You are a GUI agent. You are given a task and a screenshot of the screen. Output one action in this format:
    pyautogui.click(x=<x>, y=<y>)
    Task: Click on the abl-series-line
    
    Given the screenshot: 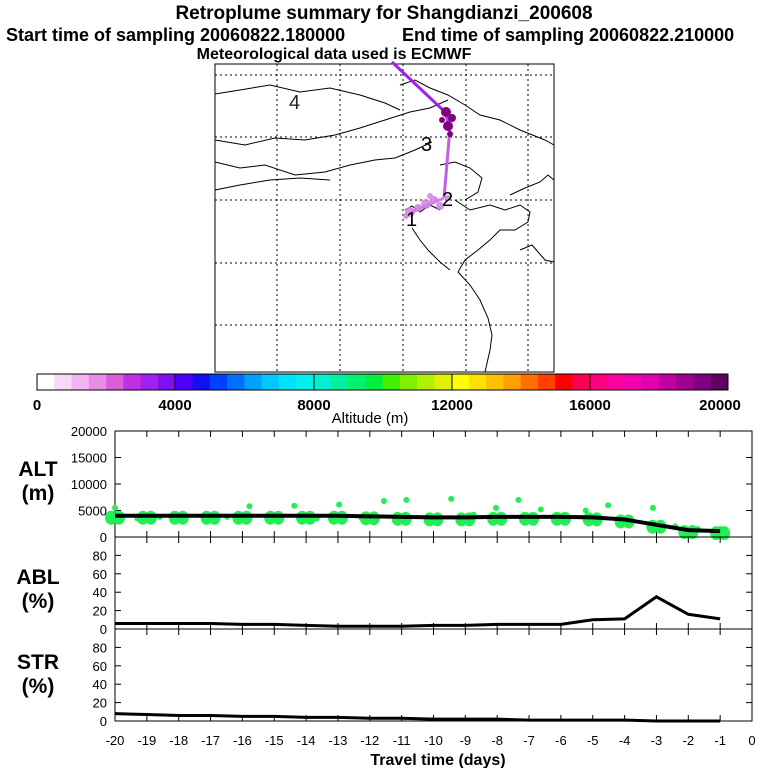 What is the action you would take?
    pyautogui.click(x=418, y=611)
    